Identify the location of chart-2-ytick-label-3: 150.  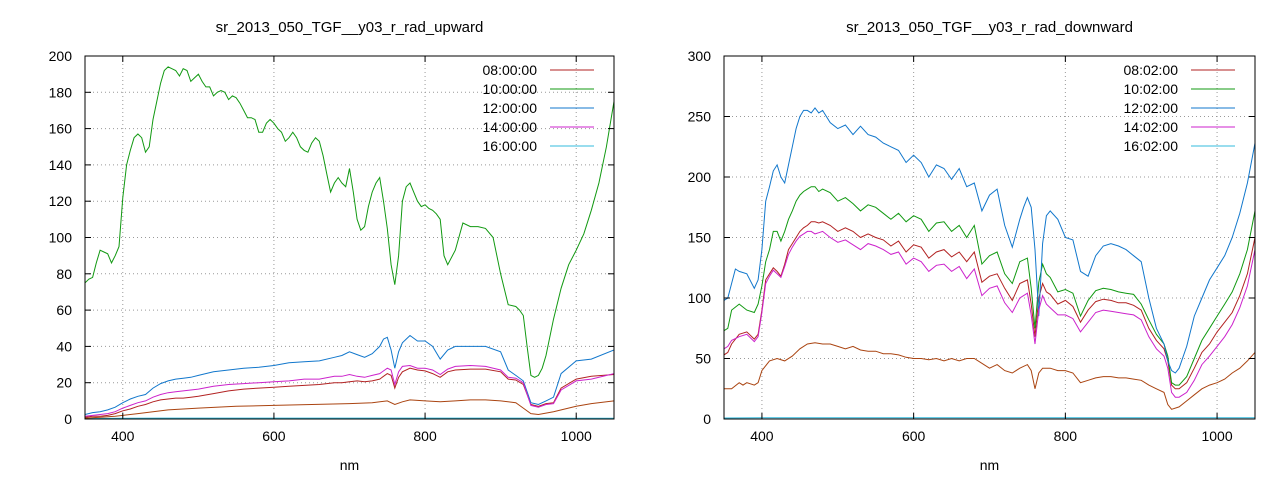
(700, 238).